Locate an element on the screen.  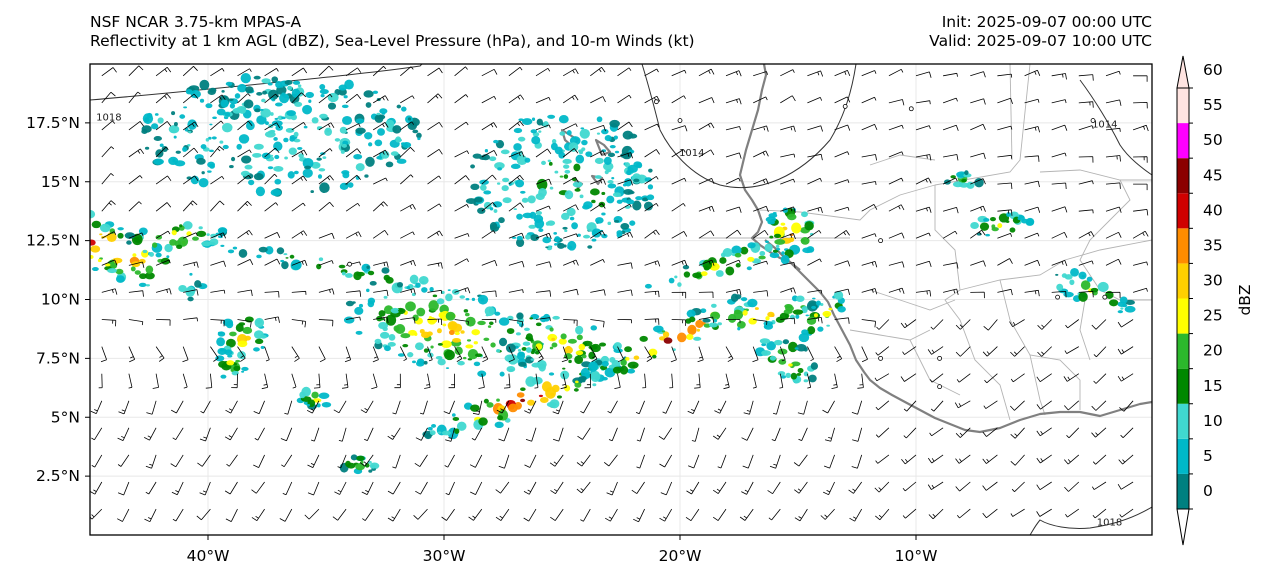
colorbar-tick-label: 20 is located at coordinates (1213, 351).